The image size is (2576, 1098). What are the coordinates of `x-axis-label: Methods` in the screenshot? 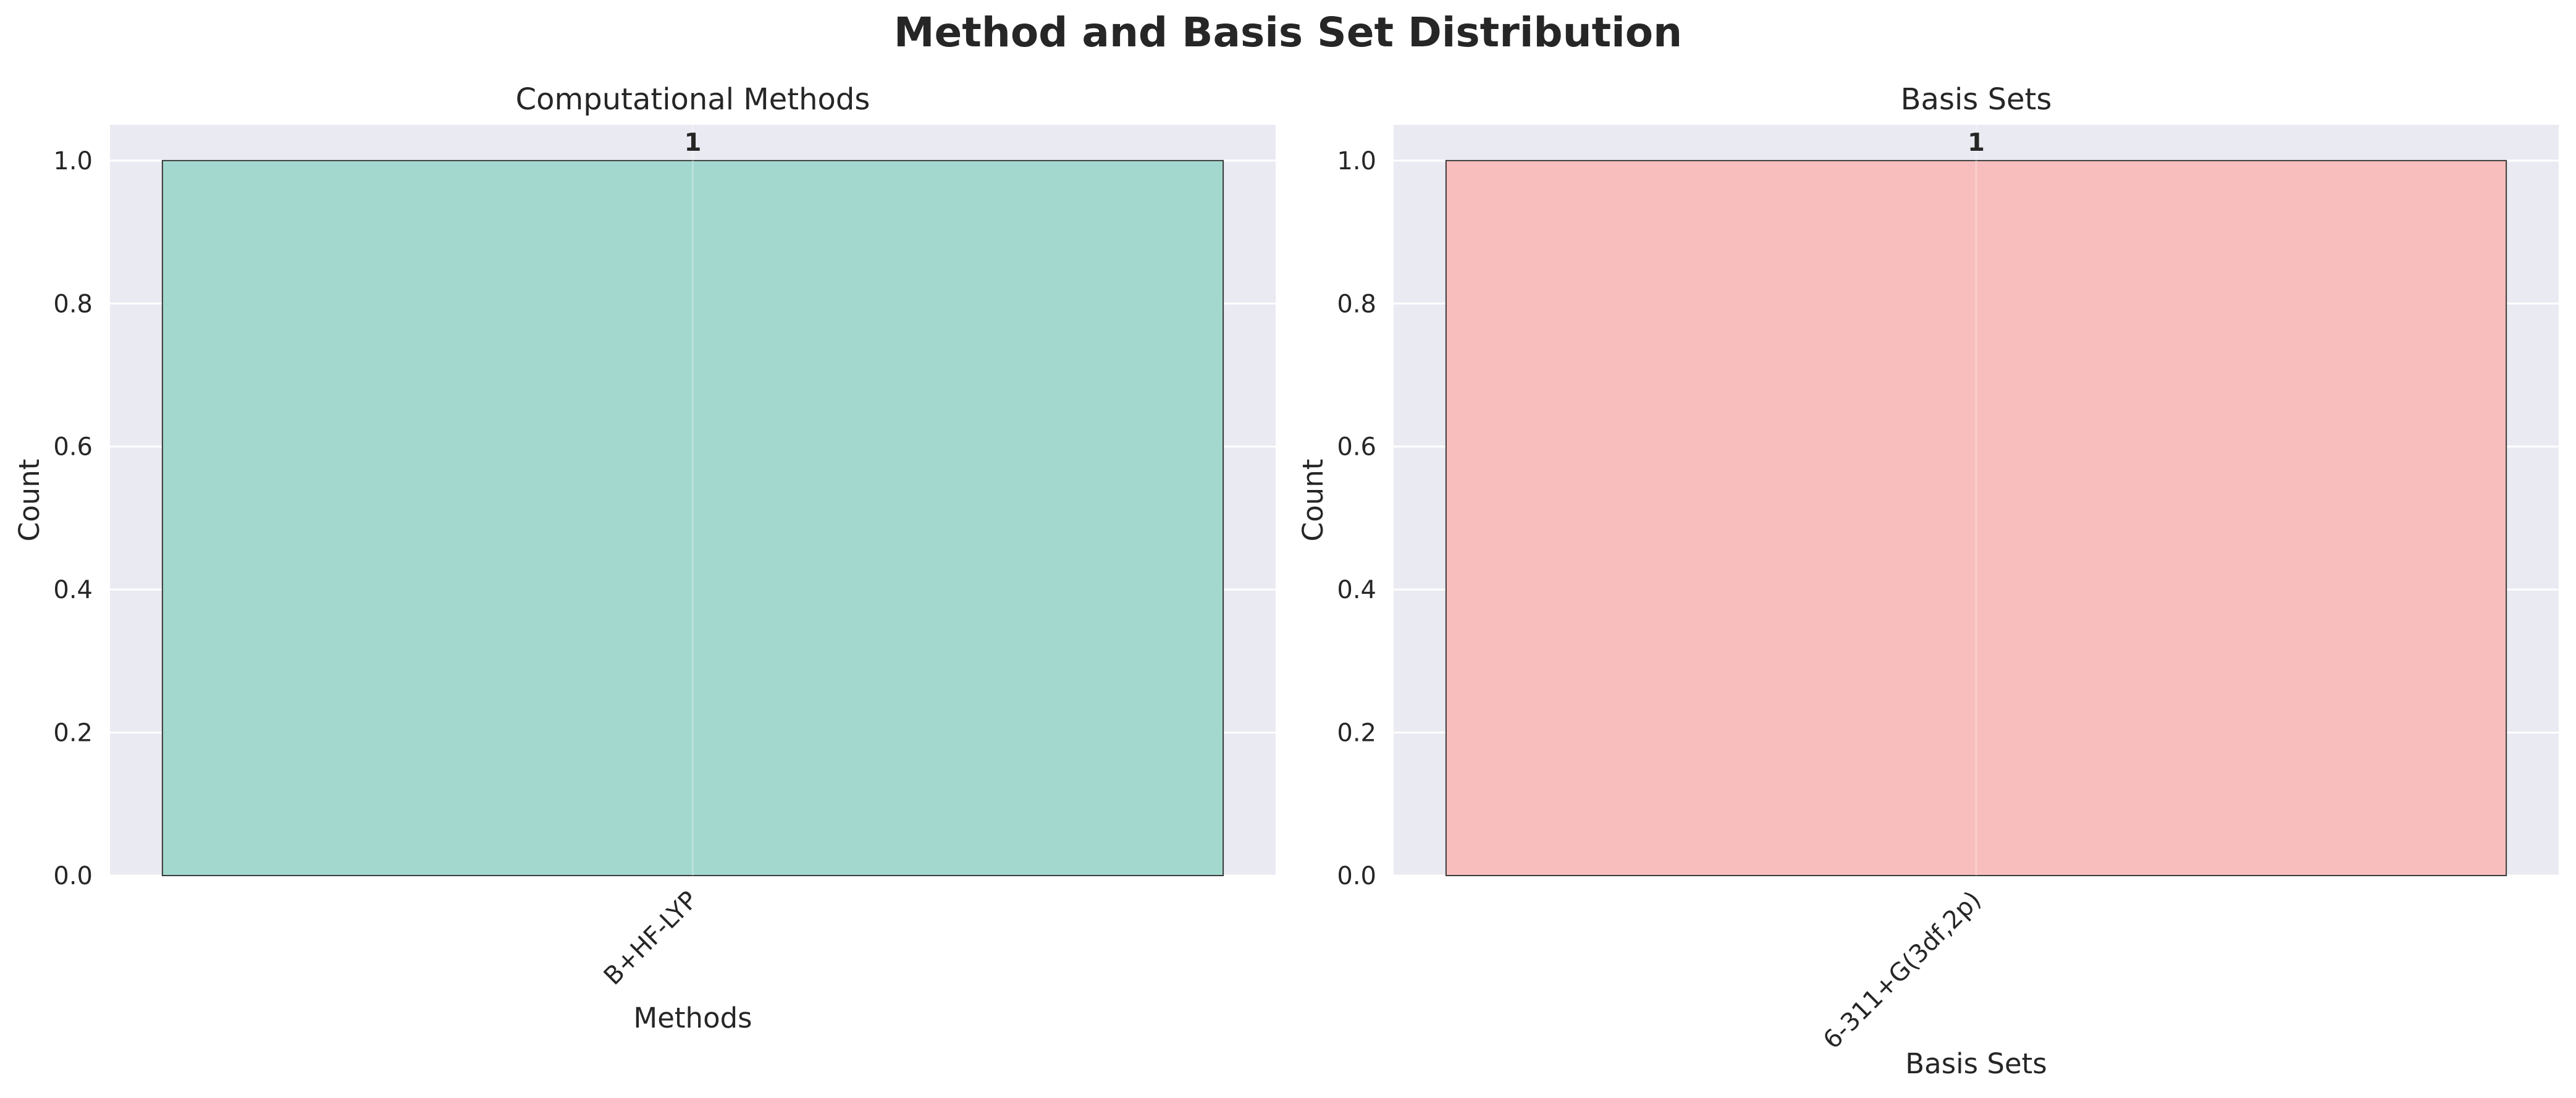 It's located at (692, 1018).